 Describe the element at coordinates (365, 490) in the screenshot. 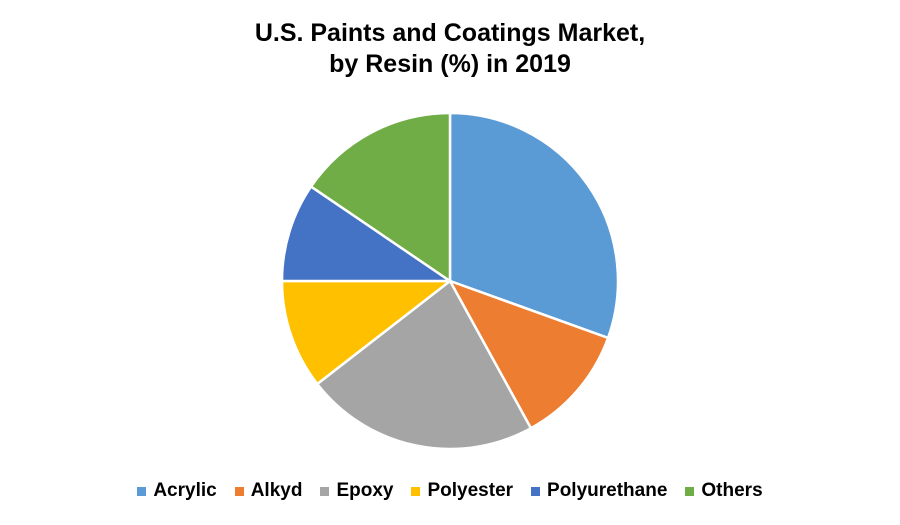

I see `legend-label: Epoxy` at that location.